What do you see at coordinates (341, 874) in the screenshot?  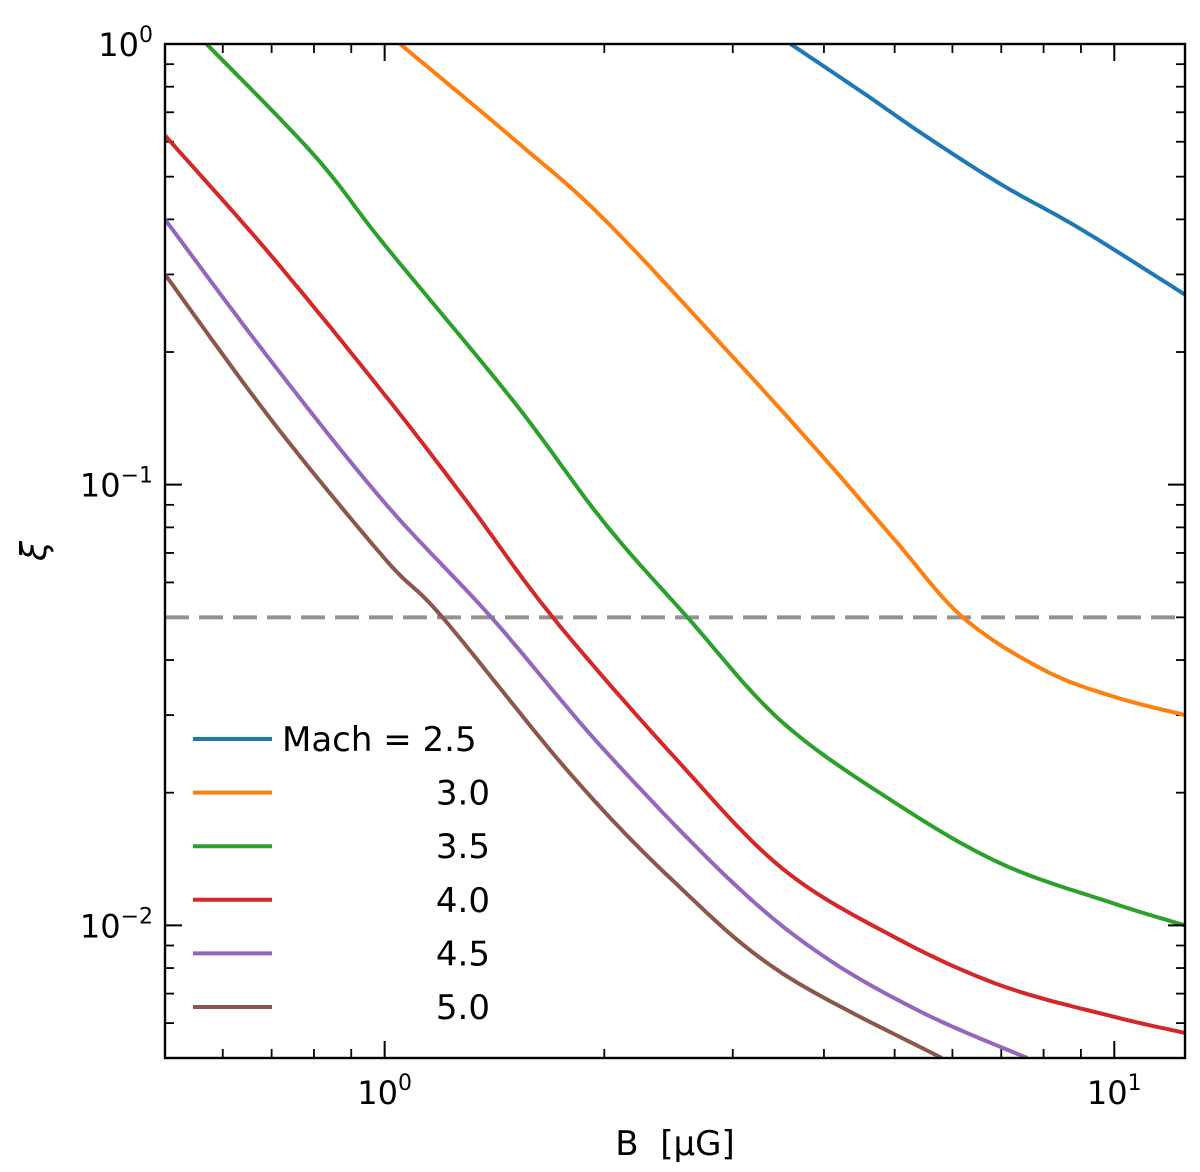 I see `legend: Mach = 2.5 3.0 3.5 4.0 4.5 5.0` at bounding box center [341, 874].